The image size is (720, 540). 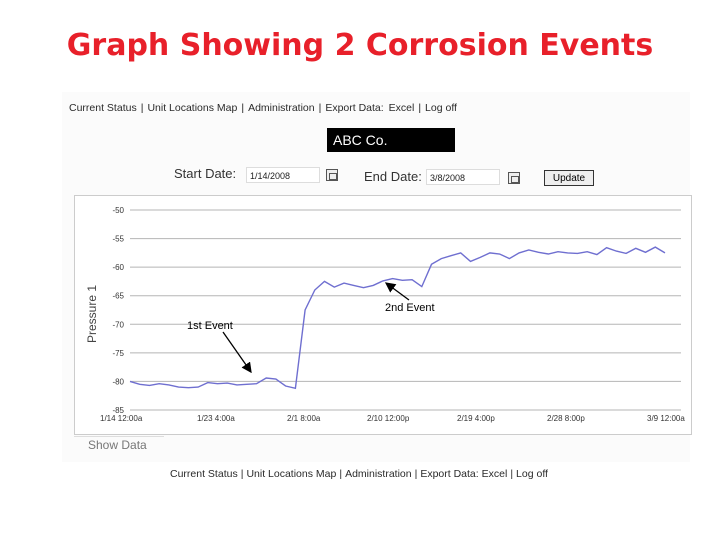 I want to click on y-tick-label: -55, so click(x=118, y=239).